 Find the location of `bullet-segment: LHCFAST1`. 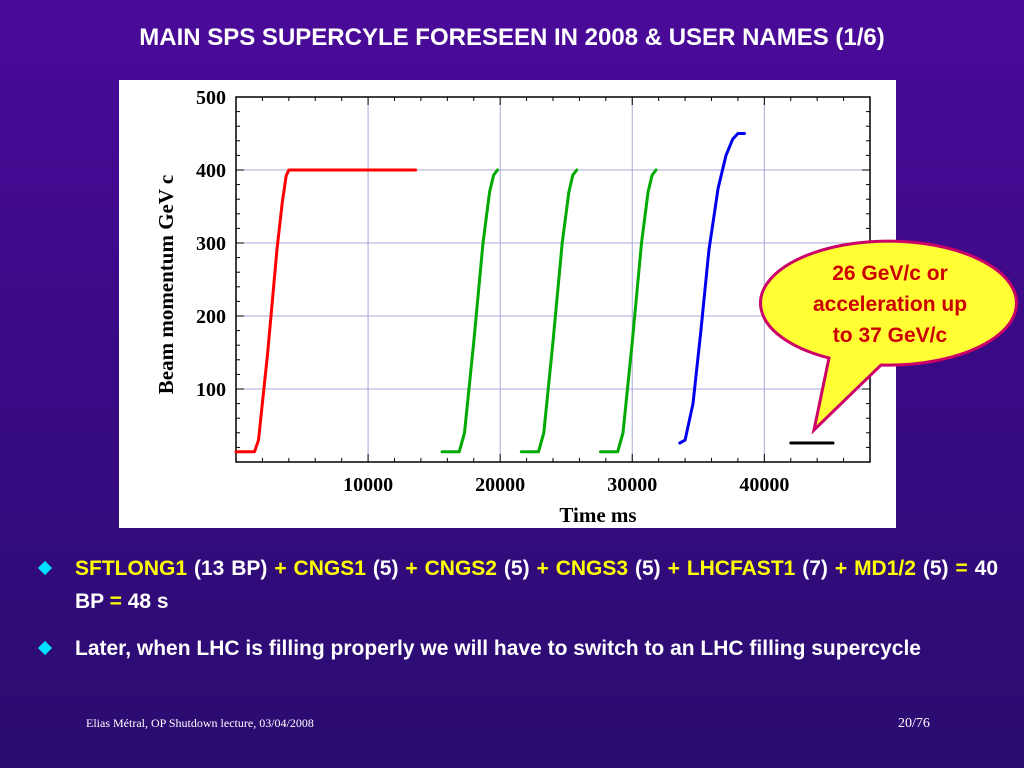

bullet-segment: LHCFAST1 is located at coordinates (741, 568).